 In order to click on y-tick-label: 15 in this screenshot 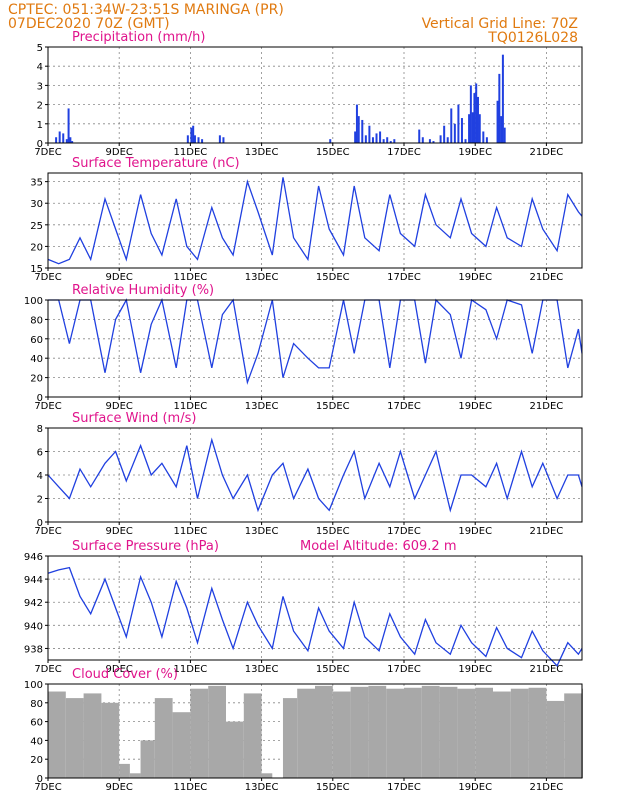, I will do `click(36, 269)`.